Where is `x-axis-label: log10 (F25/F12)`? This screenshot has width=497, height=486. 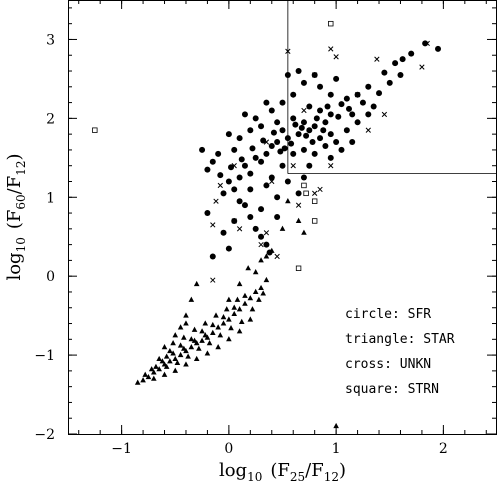 x-axis-label: log10 (F25/F12) is located at coordinates (282, 472).